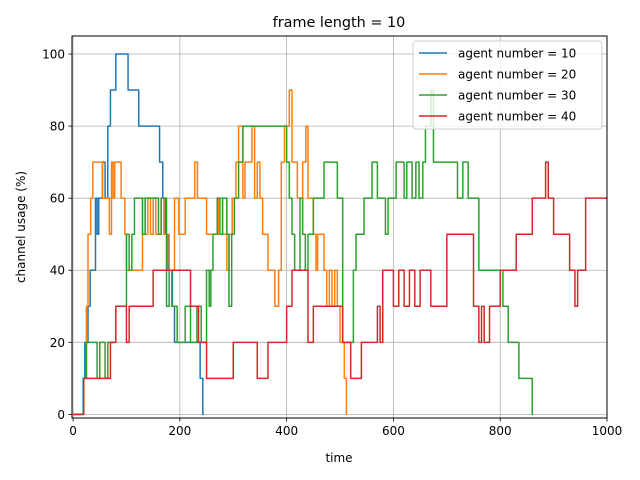  Describe the element at coordinates (338, 458) in the screenshot. I see `x-axis-label: time` at that location.